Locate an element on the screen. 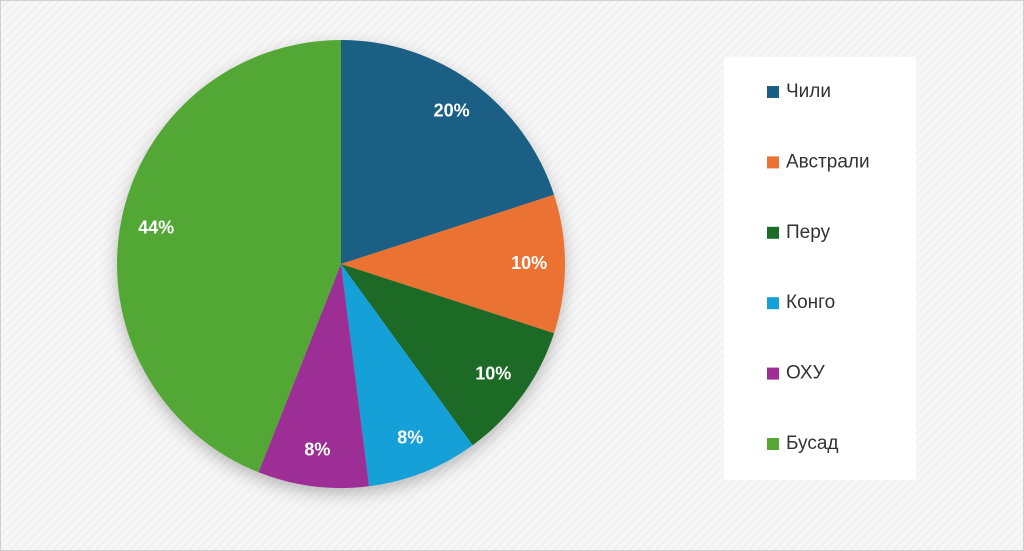  legend-label: Перу is located at coordinates (808, 232).